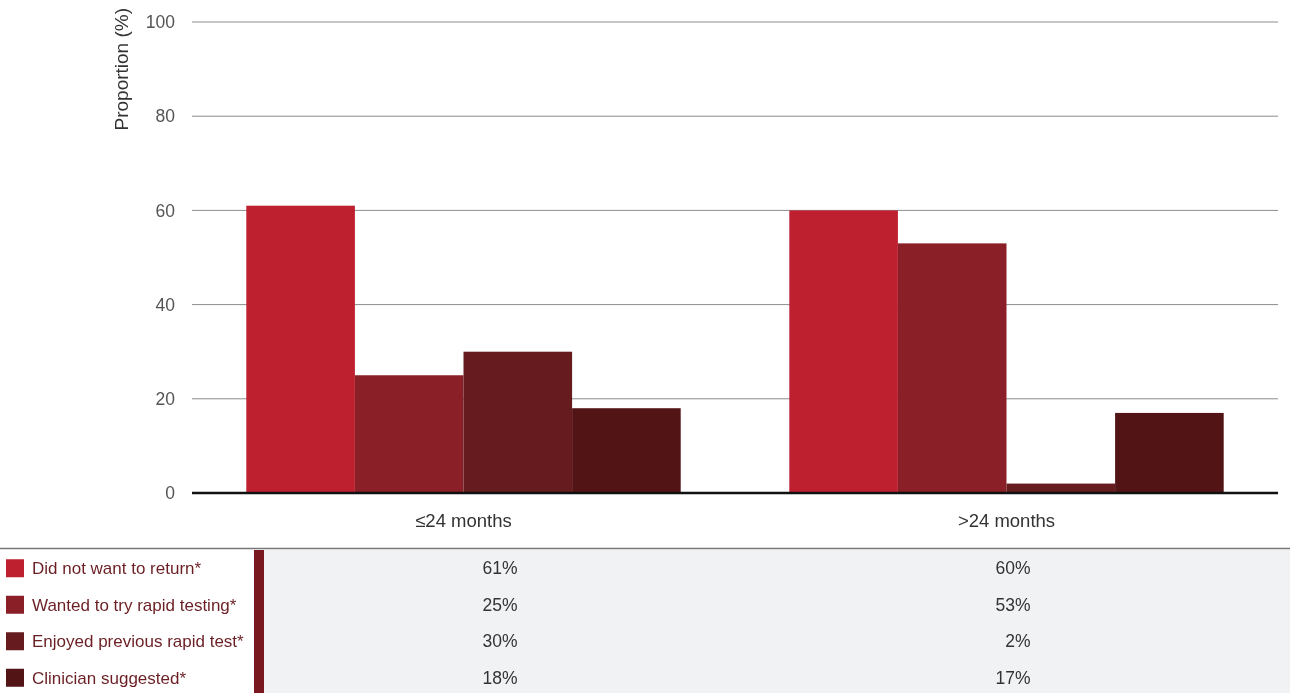 The image size is (1290, 693). Describe the element at coordinates (165, 398) in the screenshot. I see `y-tick-label: 20` at that location.